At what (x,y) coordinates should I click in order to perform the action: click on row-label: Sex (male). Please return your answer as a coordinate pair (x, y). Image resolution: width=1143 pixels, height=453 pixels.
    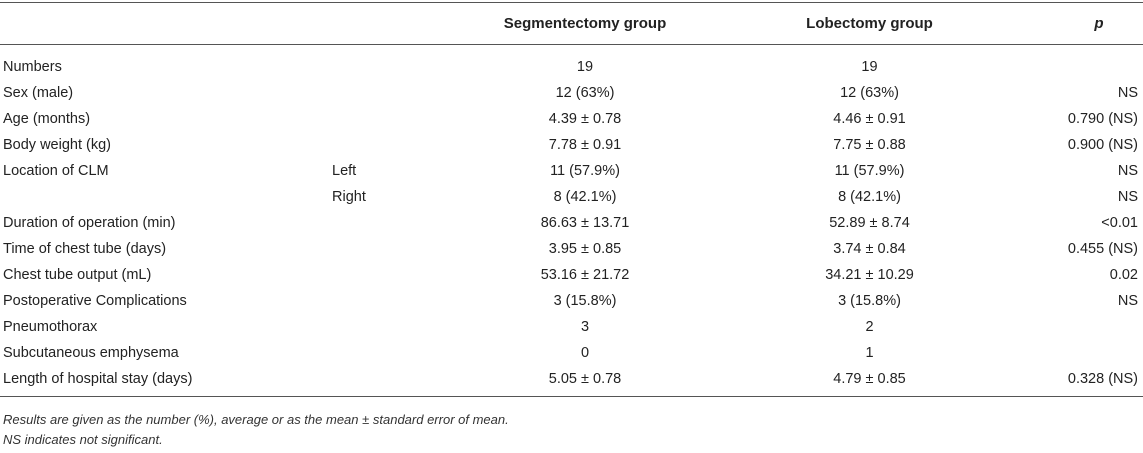
    Looking at the image, I should click on (38, 93).